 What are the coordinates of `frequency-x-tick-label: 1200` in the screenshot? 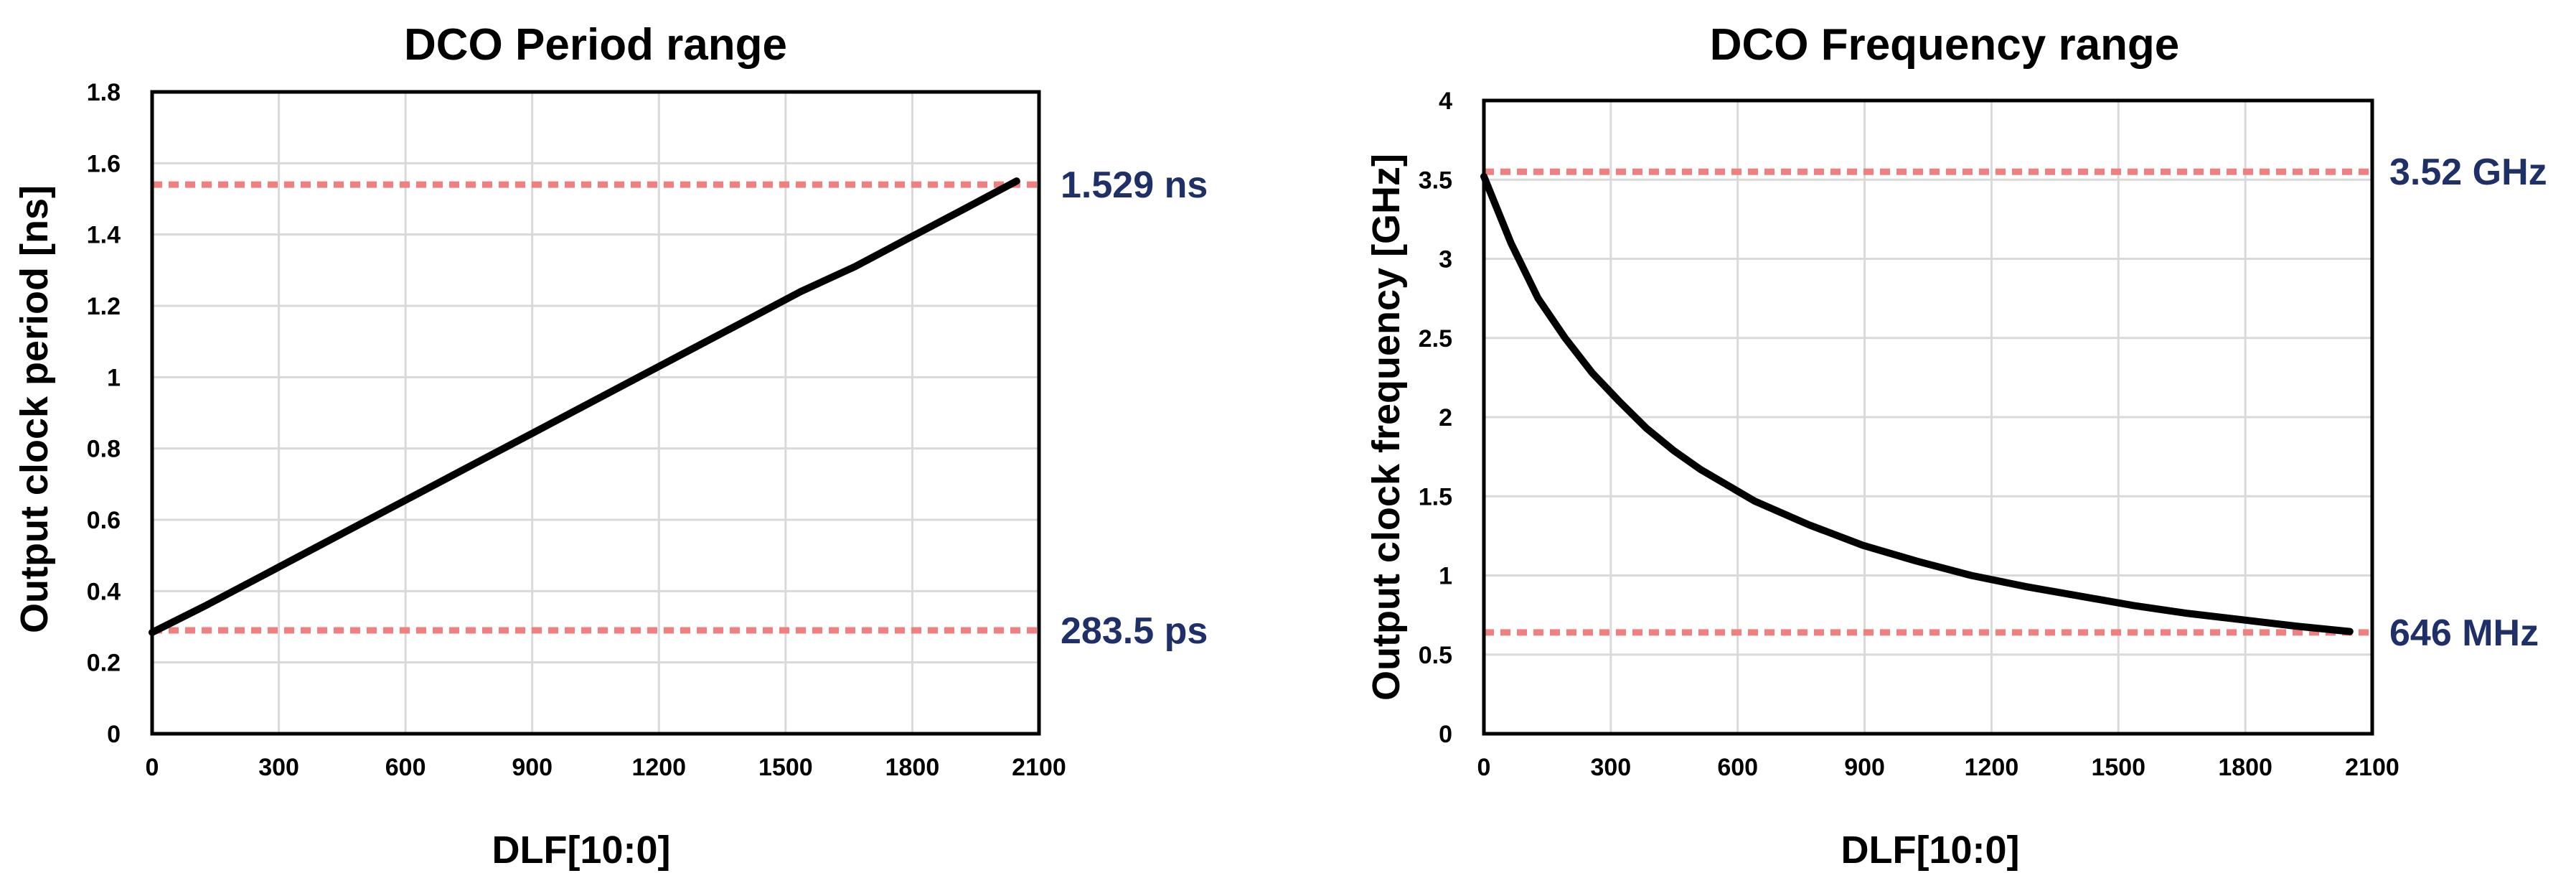 It's located at (1992, 767).